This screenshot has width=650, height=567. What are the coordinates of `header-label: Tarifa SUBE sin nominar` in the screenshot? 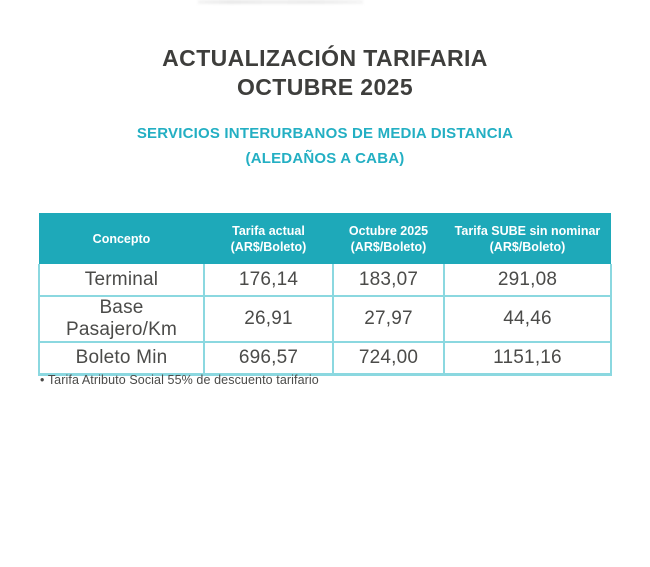 It's located at (527, 230).